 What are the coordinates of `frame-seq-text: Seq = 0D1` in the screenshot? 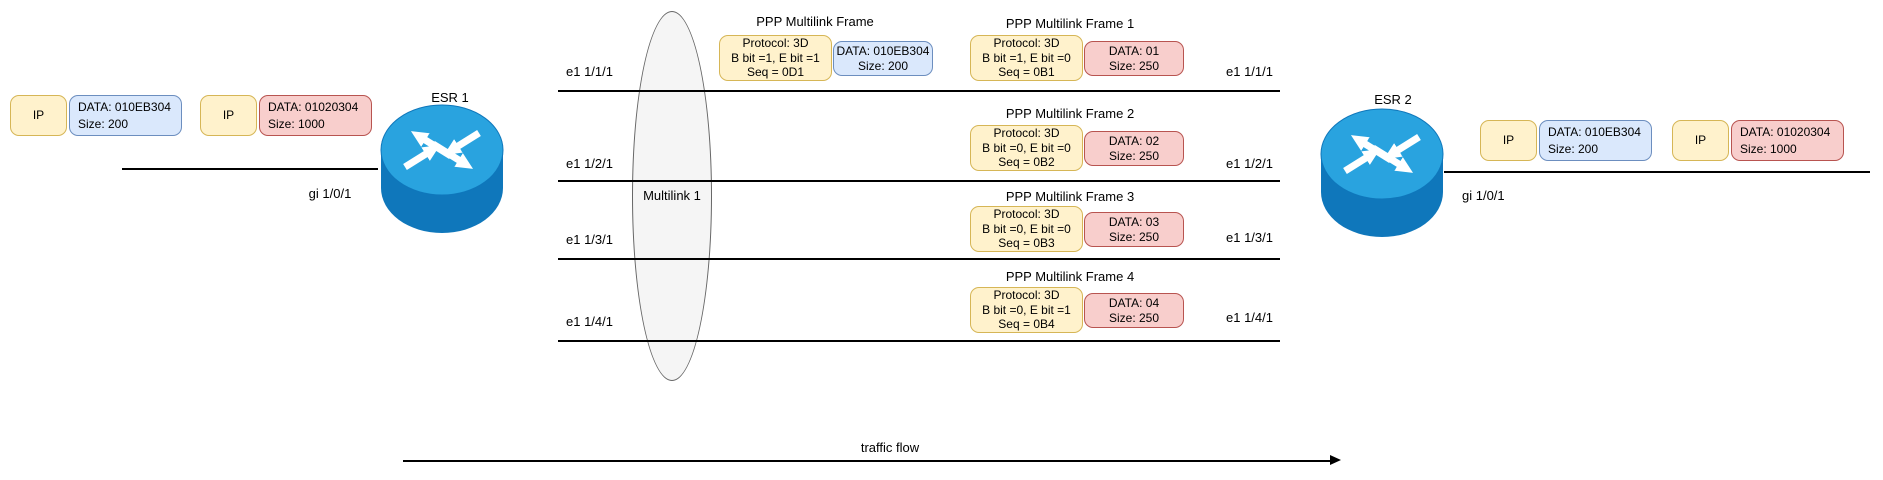 It's located at (775, 72).